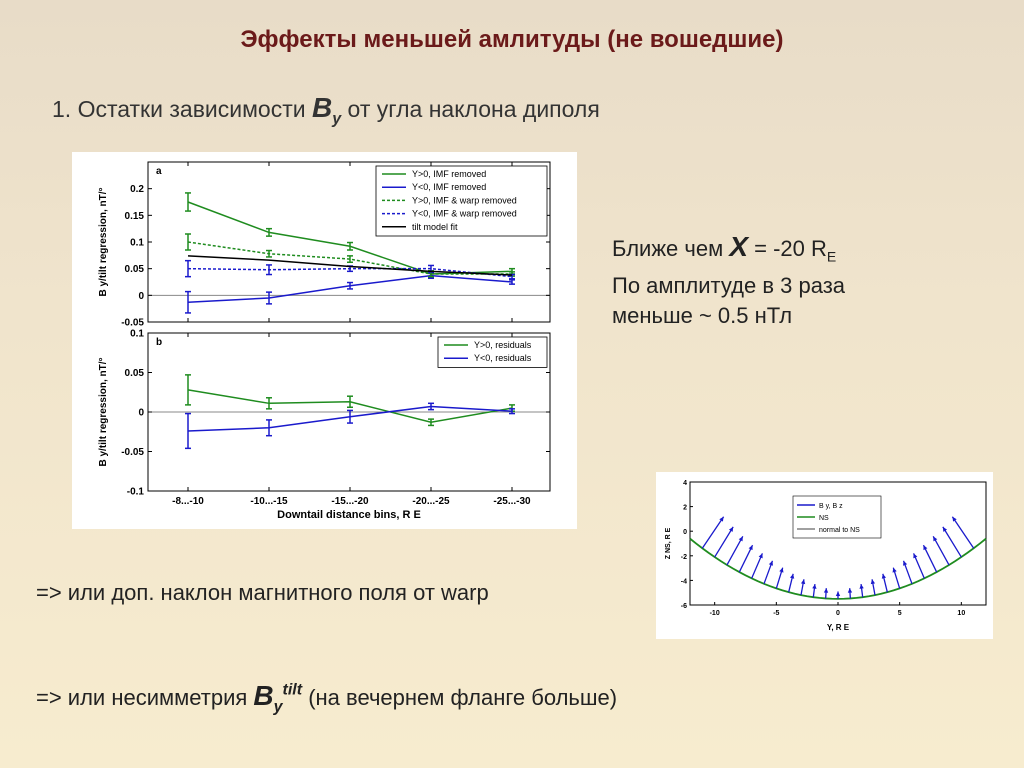  I want to click on note-line-2: По амплитуде в 3 раза, so click(729, 286).